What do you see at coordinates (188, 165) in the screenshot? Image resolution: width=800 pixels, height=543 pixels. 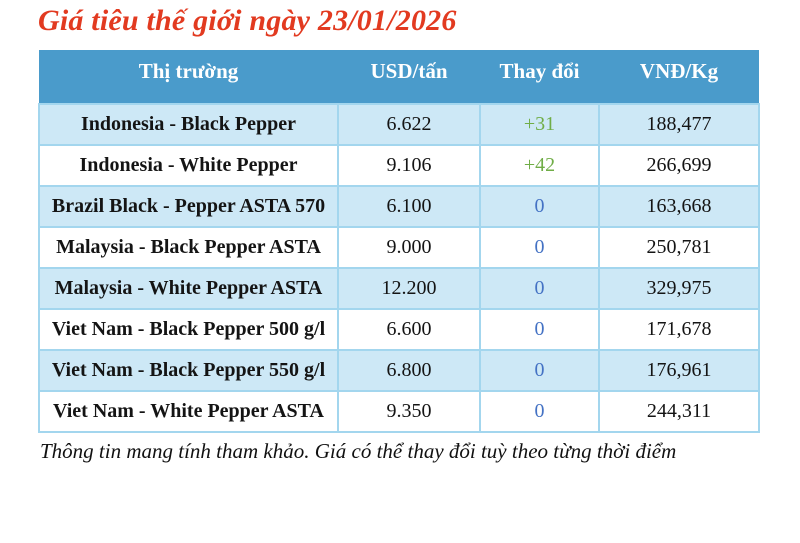 I see `market-name: Indonesia - White Pepper` at bounding box center [188, 165].